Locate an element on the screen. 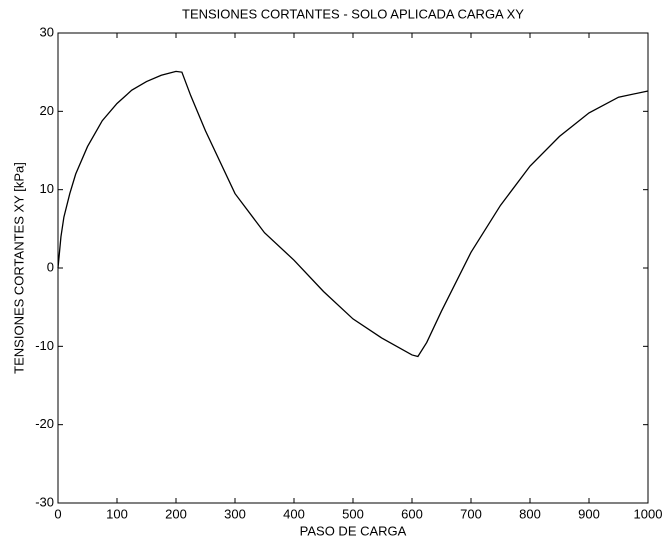 The image size is (666, 541). x-tick-label: 300 is located at coordinates (235, 513).